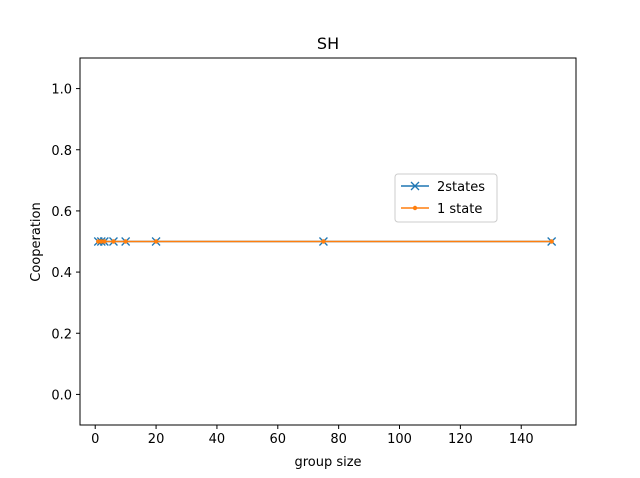 Image resolution: width=640 pixels, height=478 pixels. I want to click on chart-title: SH, so click(328, 43).